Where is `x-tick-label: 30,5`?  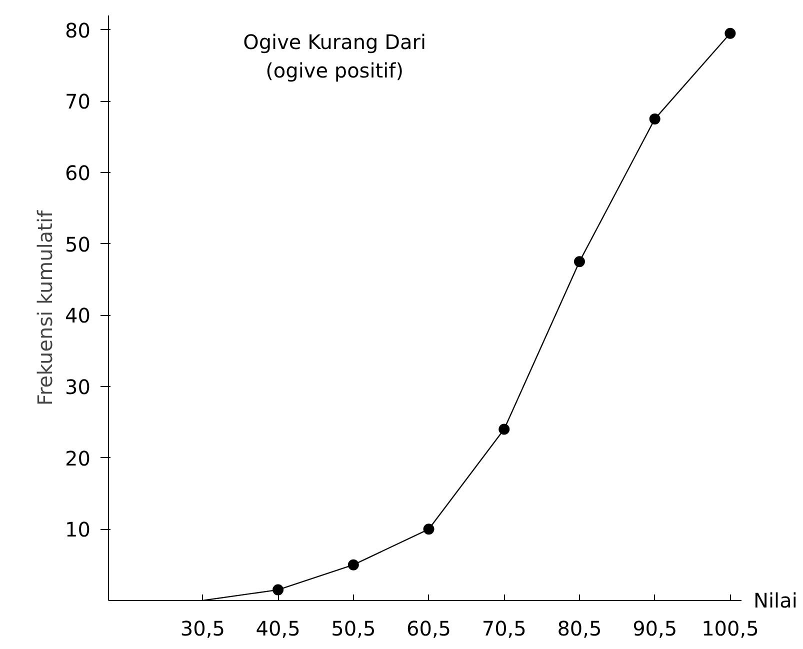 x-tick-label: 30,5 is located at coordinates (202, 628).